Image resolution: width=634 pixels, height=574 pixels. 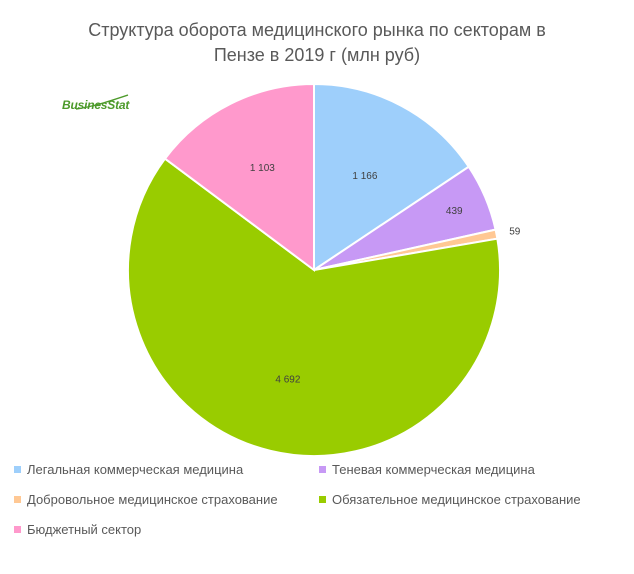 I want to click on data-label-shadow-commercial: 439, so click(x=454, y=211).